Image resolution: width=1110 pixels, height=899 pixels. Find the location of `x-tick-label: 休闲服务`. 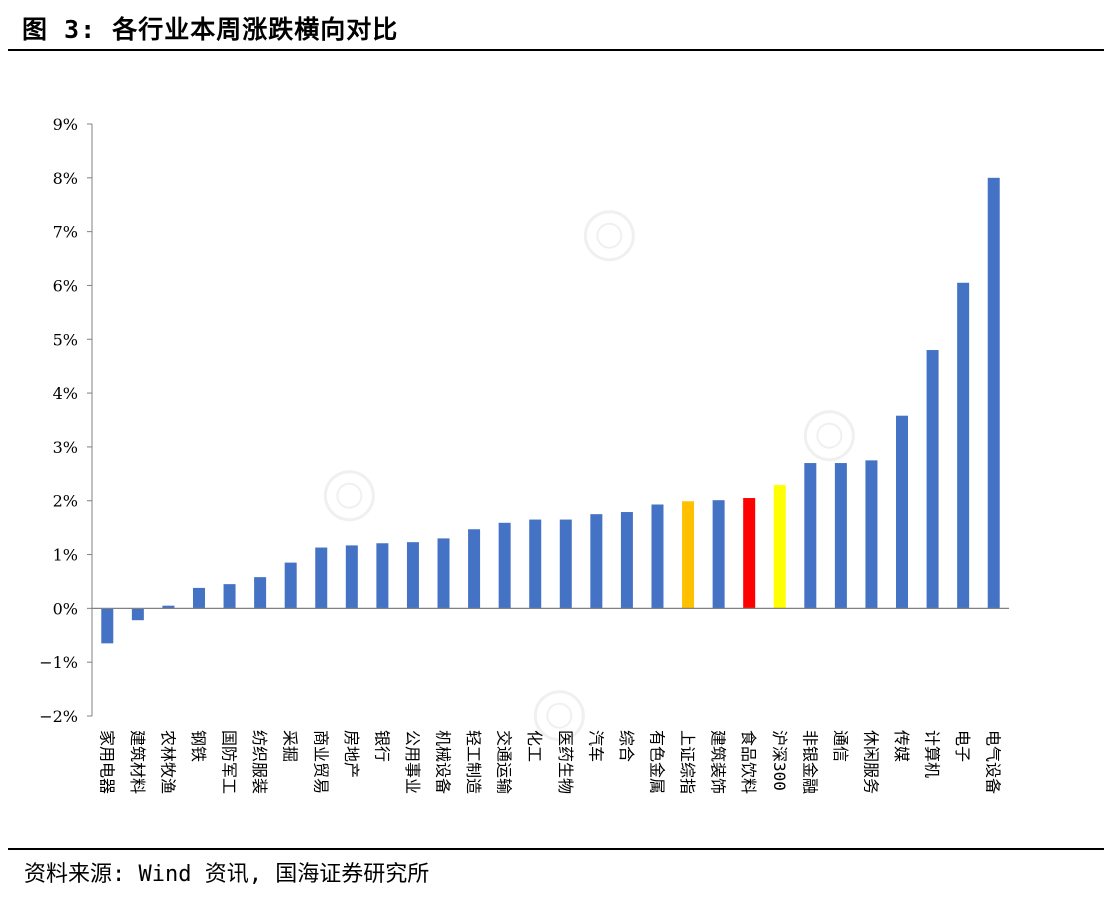

x-tick-label: 休闲服务 is located at coordinates (870, 762).